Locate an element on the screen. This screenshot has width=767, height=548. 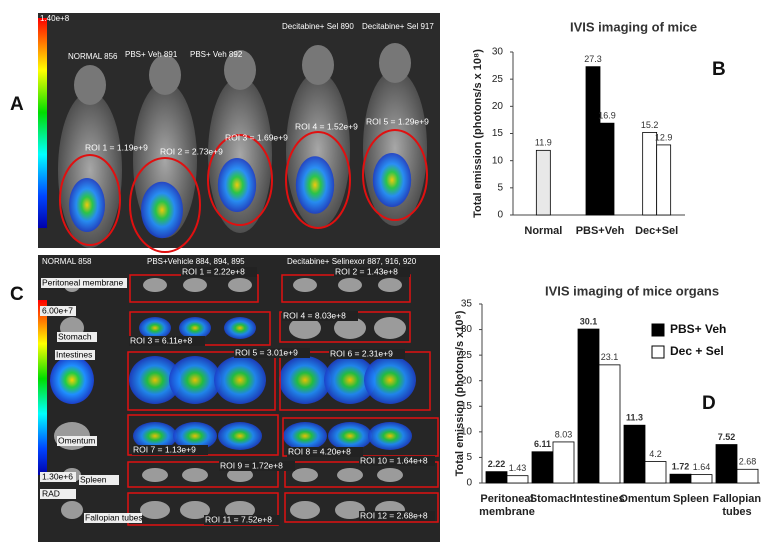
organ-label: Intestines is located at coordinates (74, 354).